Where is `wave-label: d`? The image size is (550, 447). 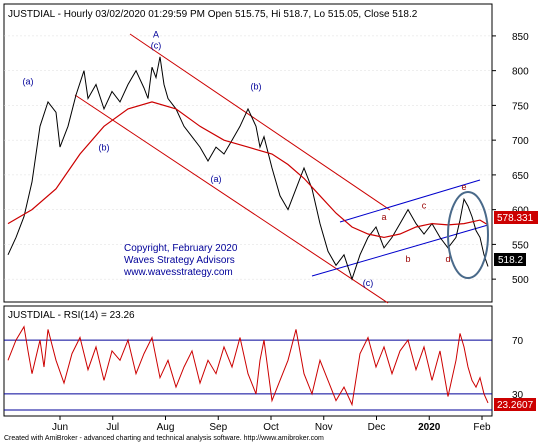
wave-label: d is located at coordinates (447, 259).